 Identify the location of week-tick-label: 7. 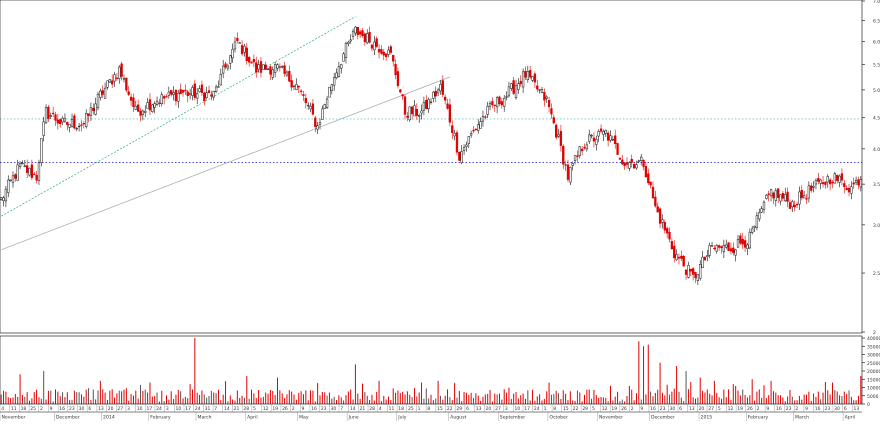
(341, 409).